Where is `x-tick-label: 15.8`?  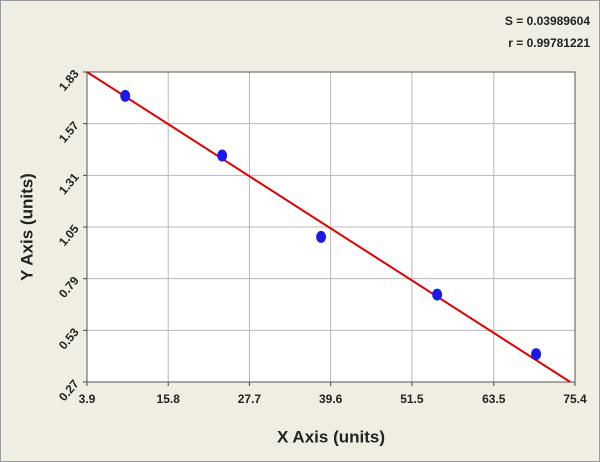 x-tick-label: 15.8 is located at coordinates (169, 399).